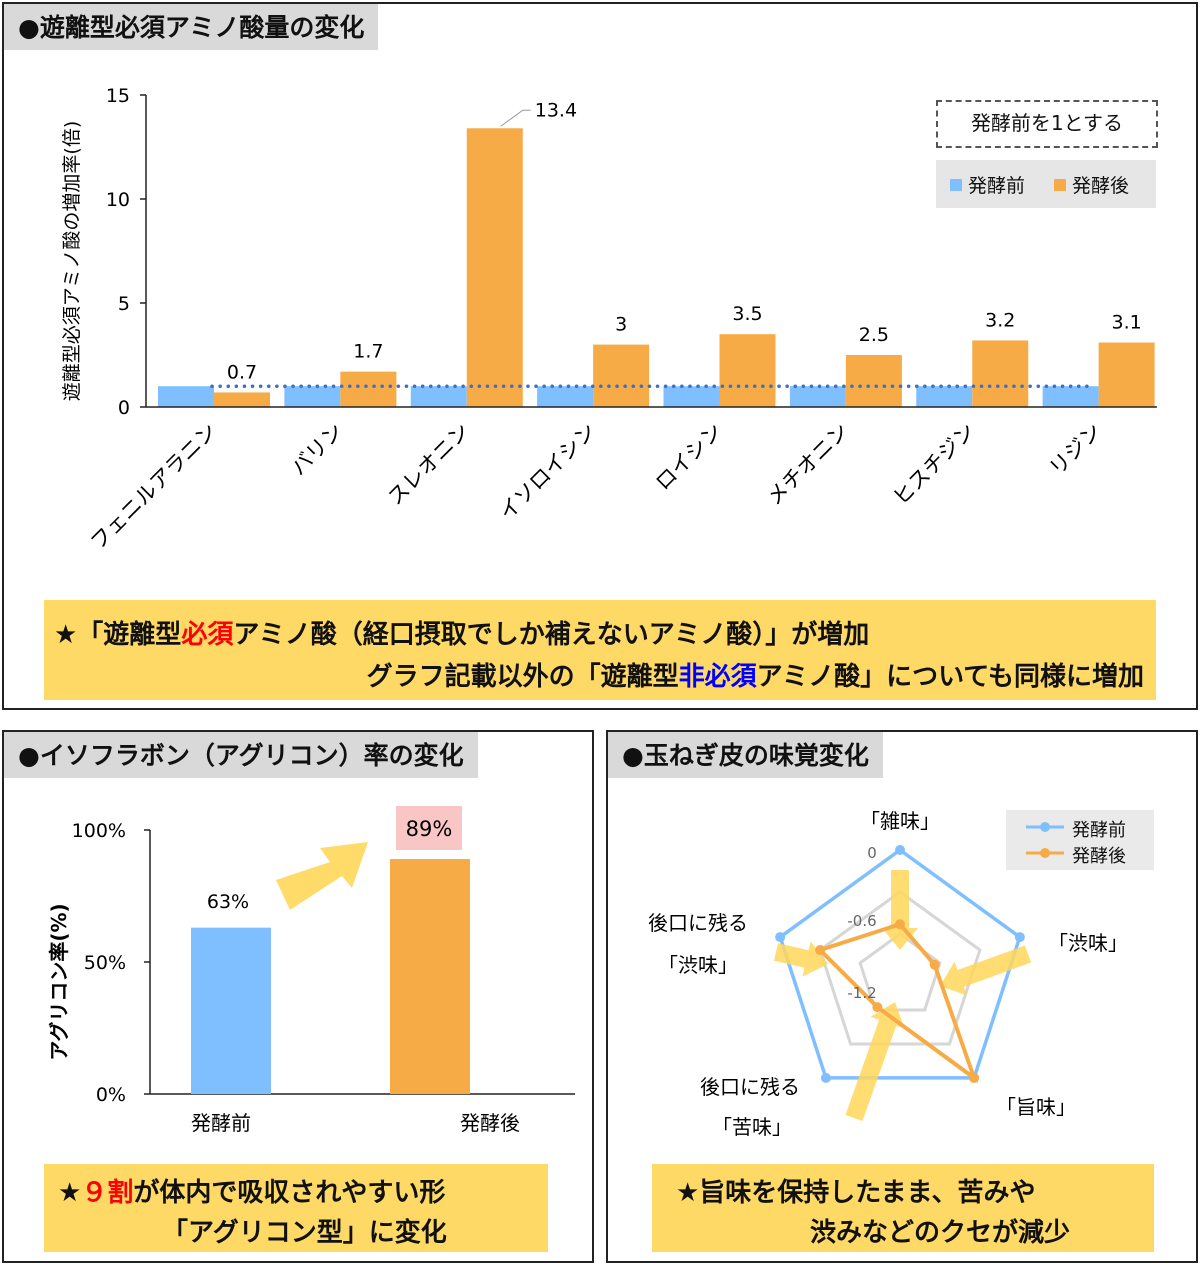 This screenshot has width=1200, height=1265. What do you see at coordinates (556, 110) in the screenshot?
I see `data-label: 13.4` at bounding box center [556, 110].